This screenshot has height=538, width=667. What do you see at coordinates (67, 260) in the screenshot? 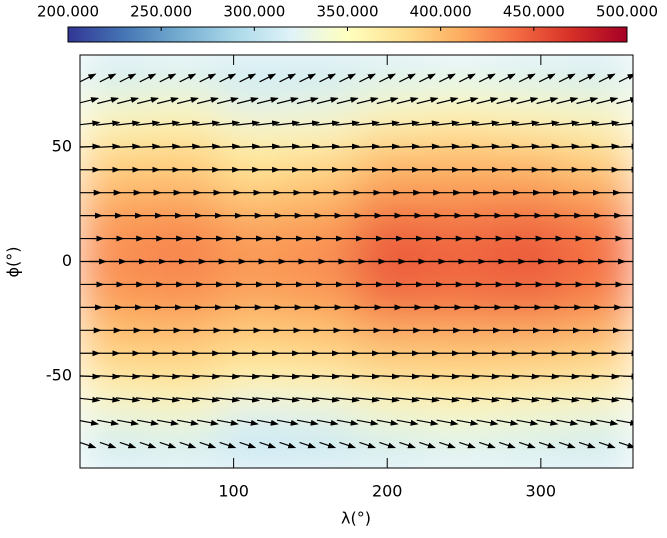
I see `y-tick-label: 0` at bounding box center [67, 260].